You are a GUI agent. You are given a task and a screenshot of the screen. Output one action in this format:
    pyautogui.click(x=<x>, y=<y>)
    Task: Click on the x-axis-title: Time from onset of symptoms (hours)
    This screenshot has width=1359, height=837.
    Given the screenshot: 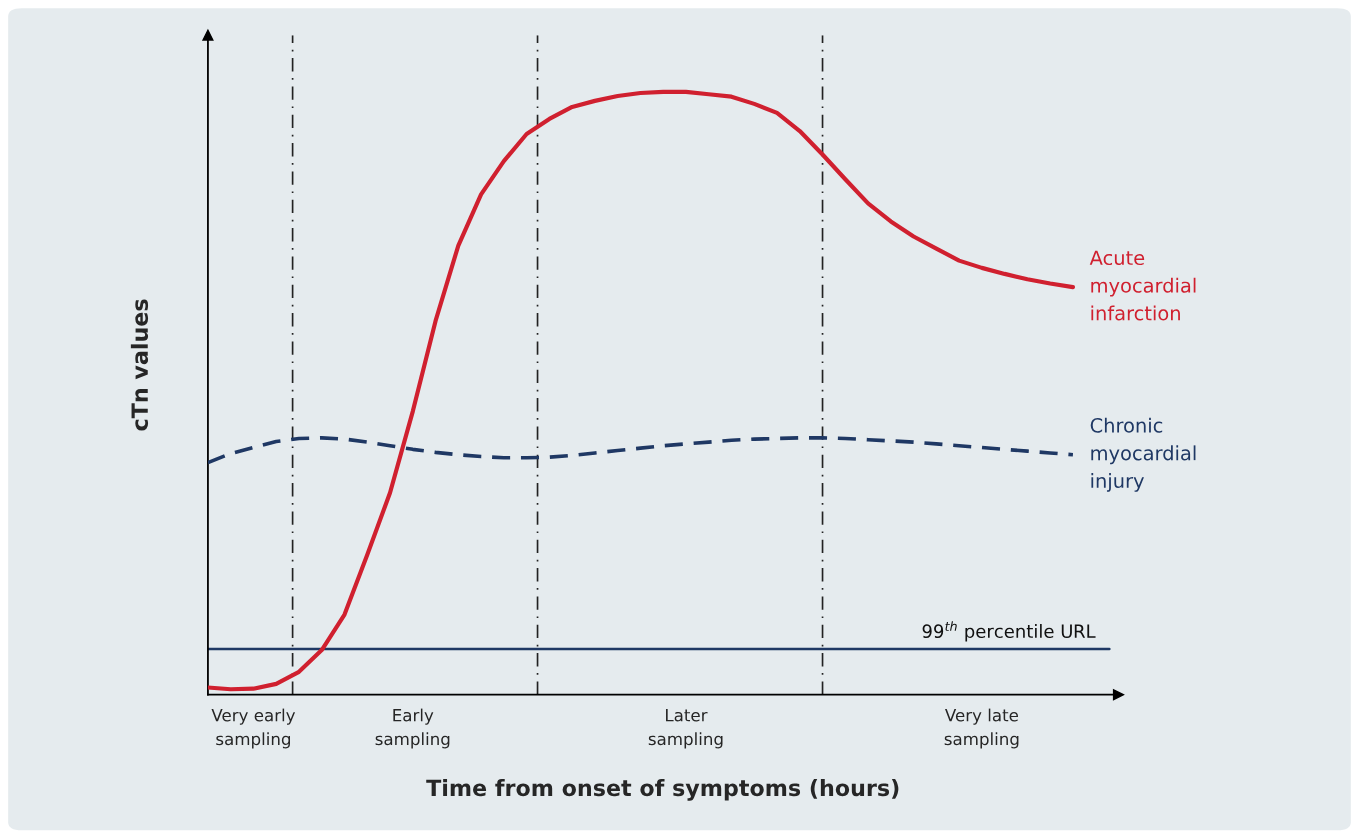 What is the action you would take?
    pyautogui.click(x=662, y=790)
    